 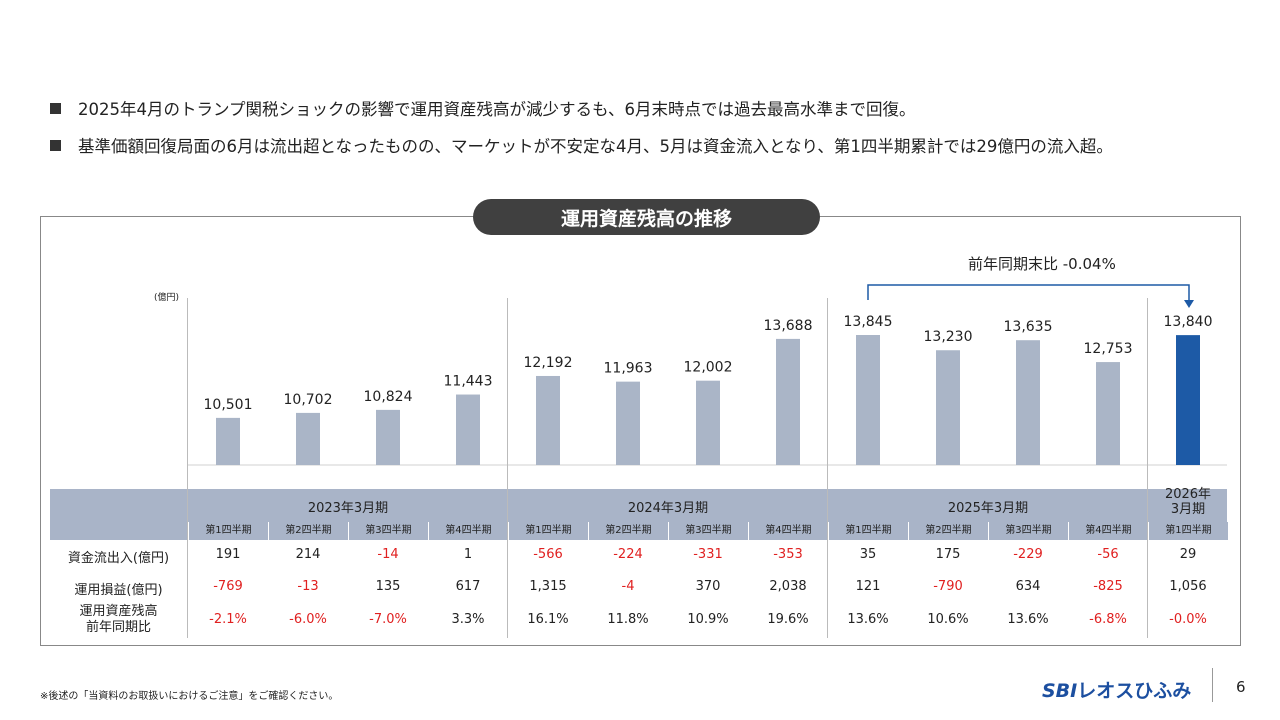 What do you see at coordinates (788, 619) in the screenshot?
I see `table-cell-r2-c7: 19.6%` at bounding box center [788, 619].